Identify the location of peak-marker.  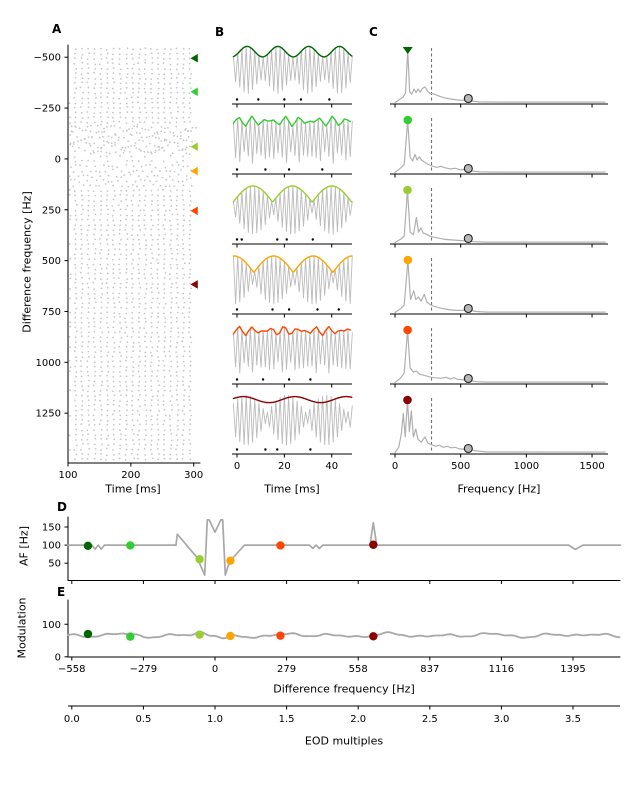
(407, 330).